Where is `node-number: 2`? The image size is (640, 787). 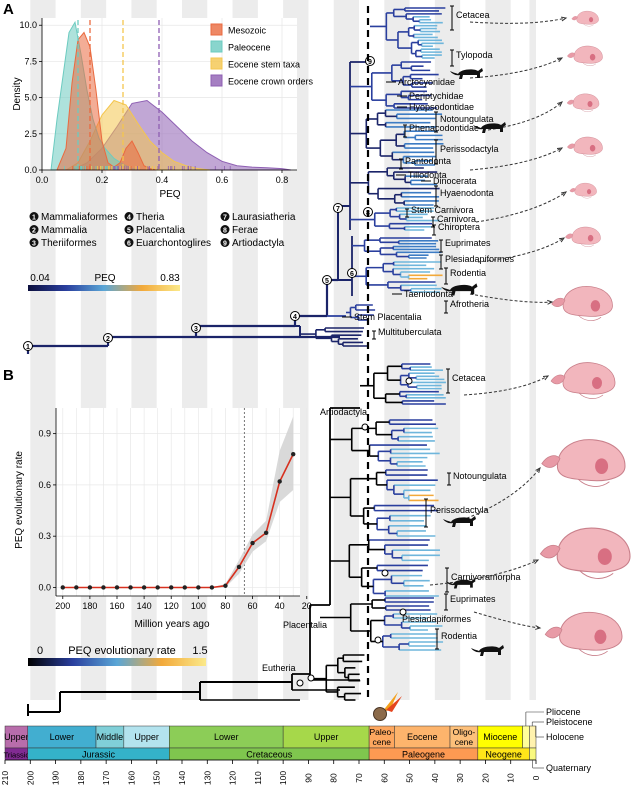 node-number: 2 is located at coordinates (108, 339).